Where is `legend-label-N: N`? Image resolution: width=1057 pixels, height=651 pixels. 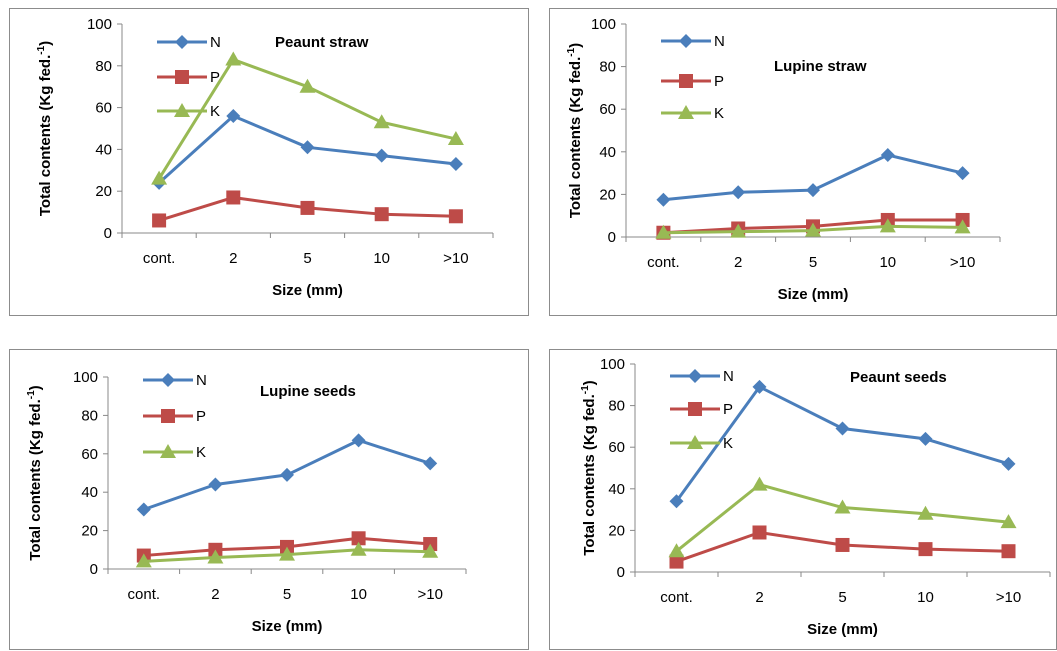 legend-label-N: N is located at coordinates (719, 41).